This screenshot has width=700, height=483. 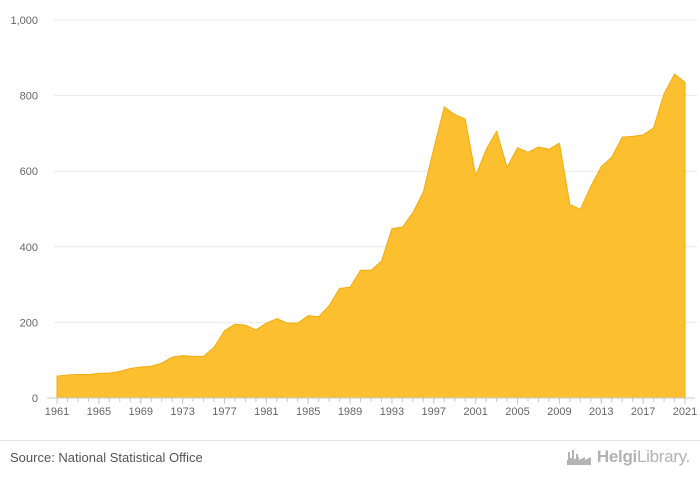 What do you see at coordinates (350, 412) in the screenshot?
I see `x-tick-label: 1989` at bounding box center [350, 412].